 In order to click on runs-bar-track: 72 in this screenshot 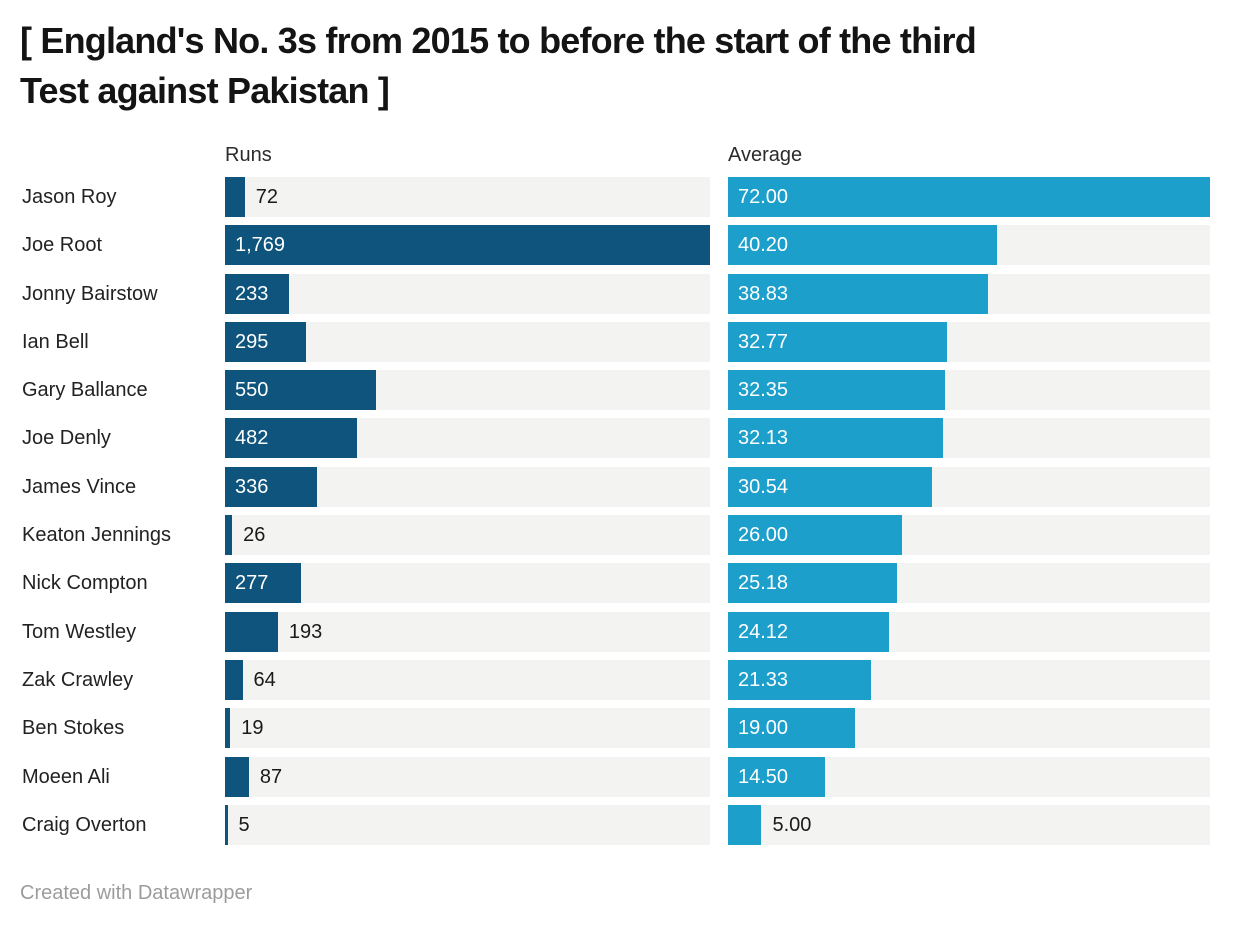, I will do `click(467, 197)`.